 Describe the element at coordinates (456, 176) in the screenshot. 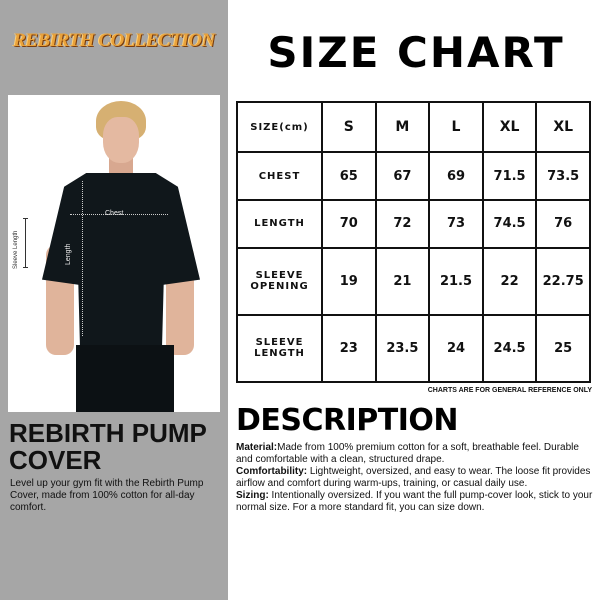

I see `table-cell: 69` at that location.